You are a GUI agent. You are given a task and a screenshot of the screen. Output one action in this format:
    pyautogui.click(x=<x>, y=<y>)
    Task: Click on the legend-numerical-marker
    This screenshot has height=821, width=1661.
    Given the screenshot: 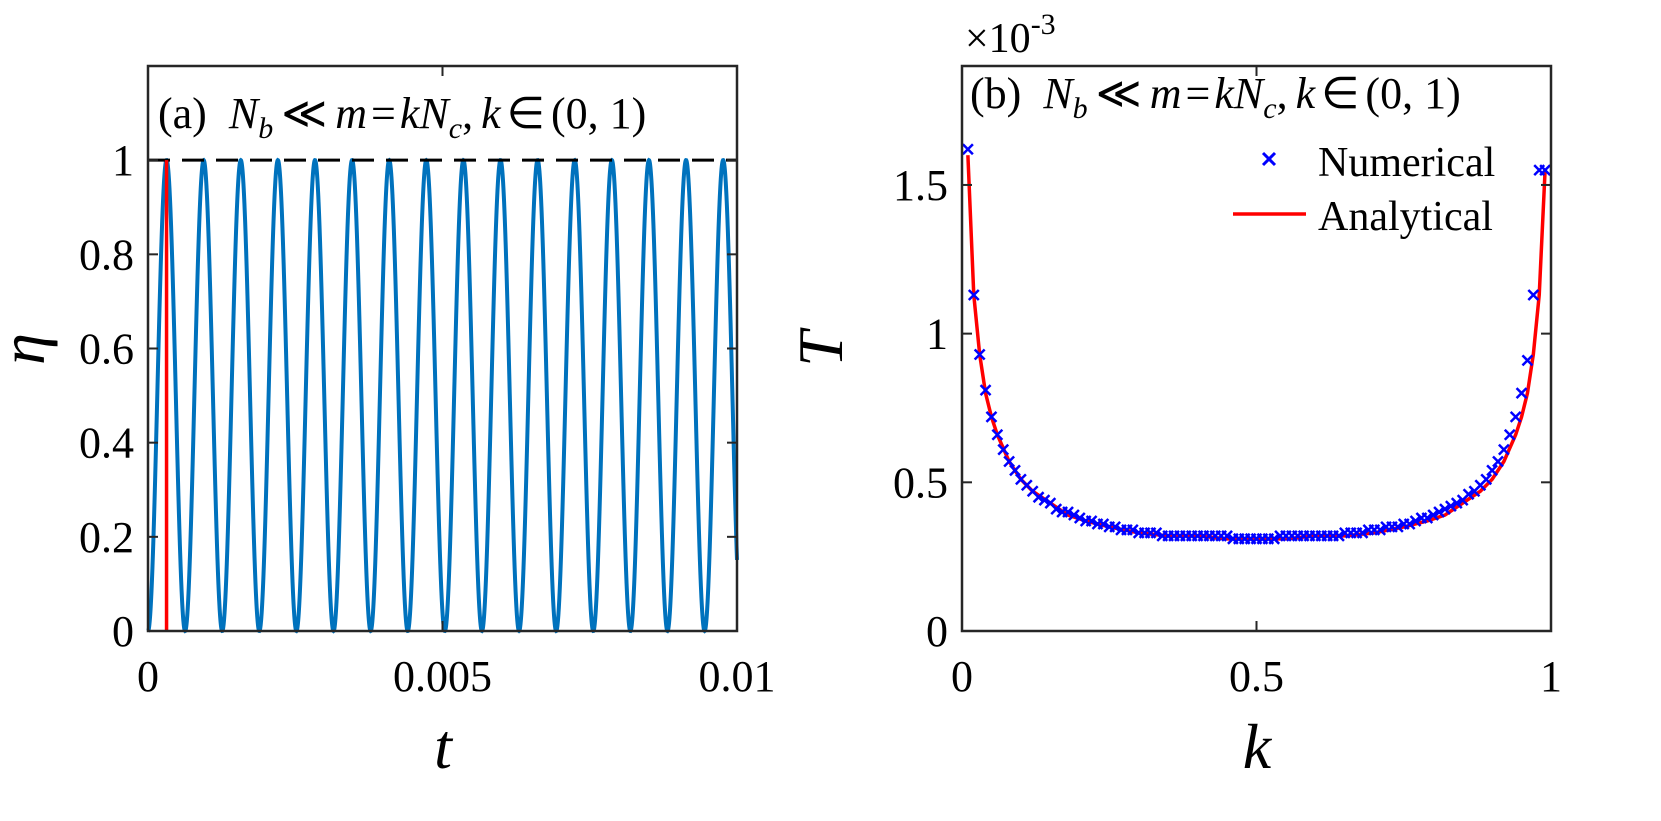 What is the action you would take?
    pyautogui.click(x=1269, y=159)
    